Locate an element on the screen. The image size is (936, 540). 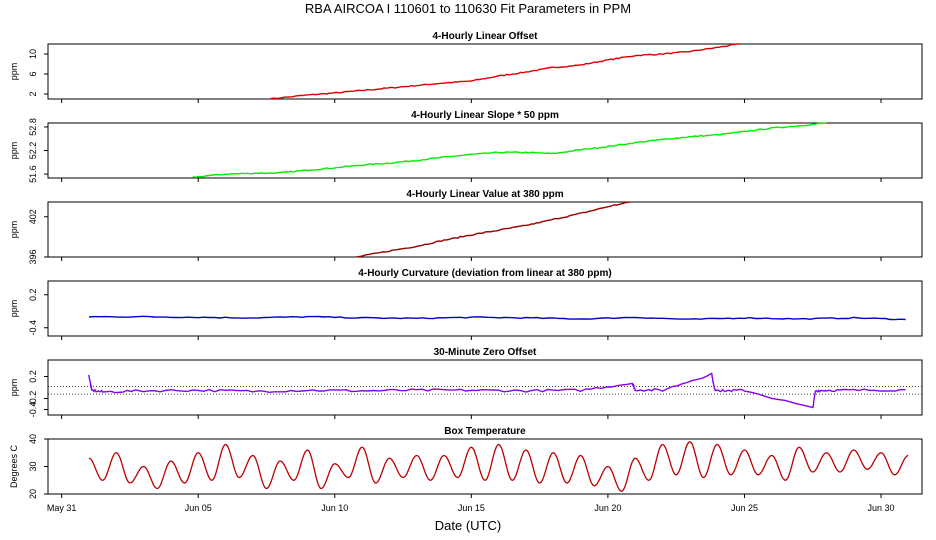
y-tick-label: 20 is located at coordinates (33, 494).